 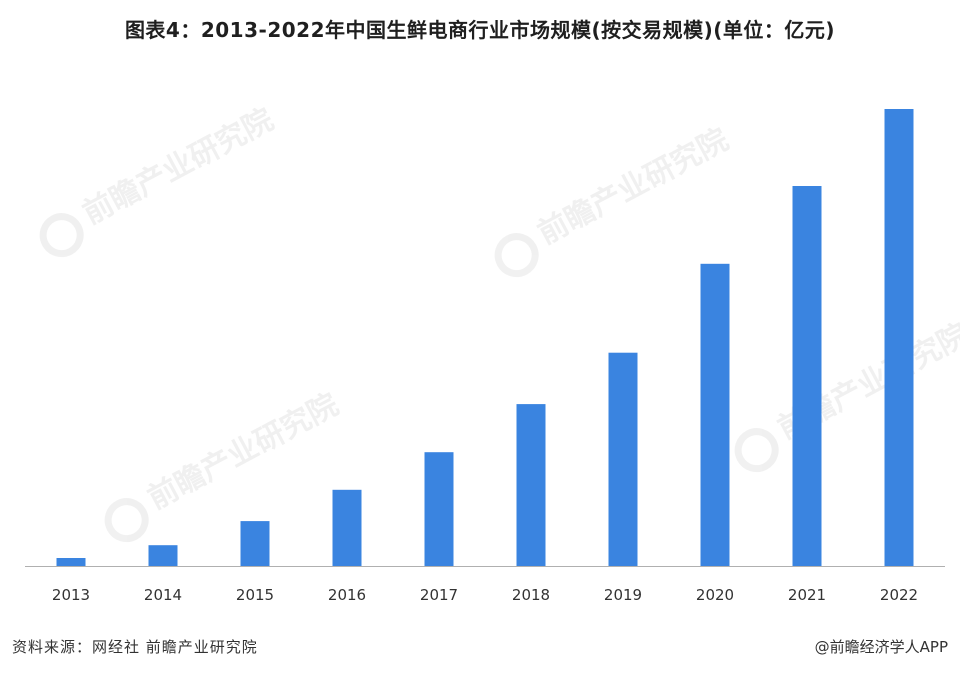 I want to click on x-tick-labels: 2013 2014 2015 2016 2017 2018 2019 2020 2021 2022, so click(x=485, y=595).